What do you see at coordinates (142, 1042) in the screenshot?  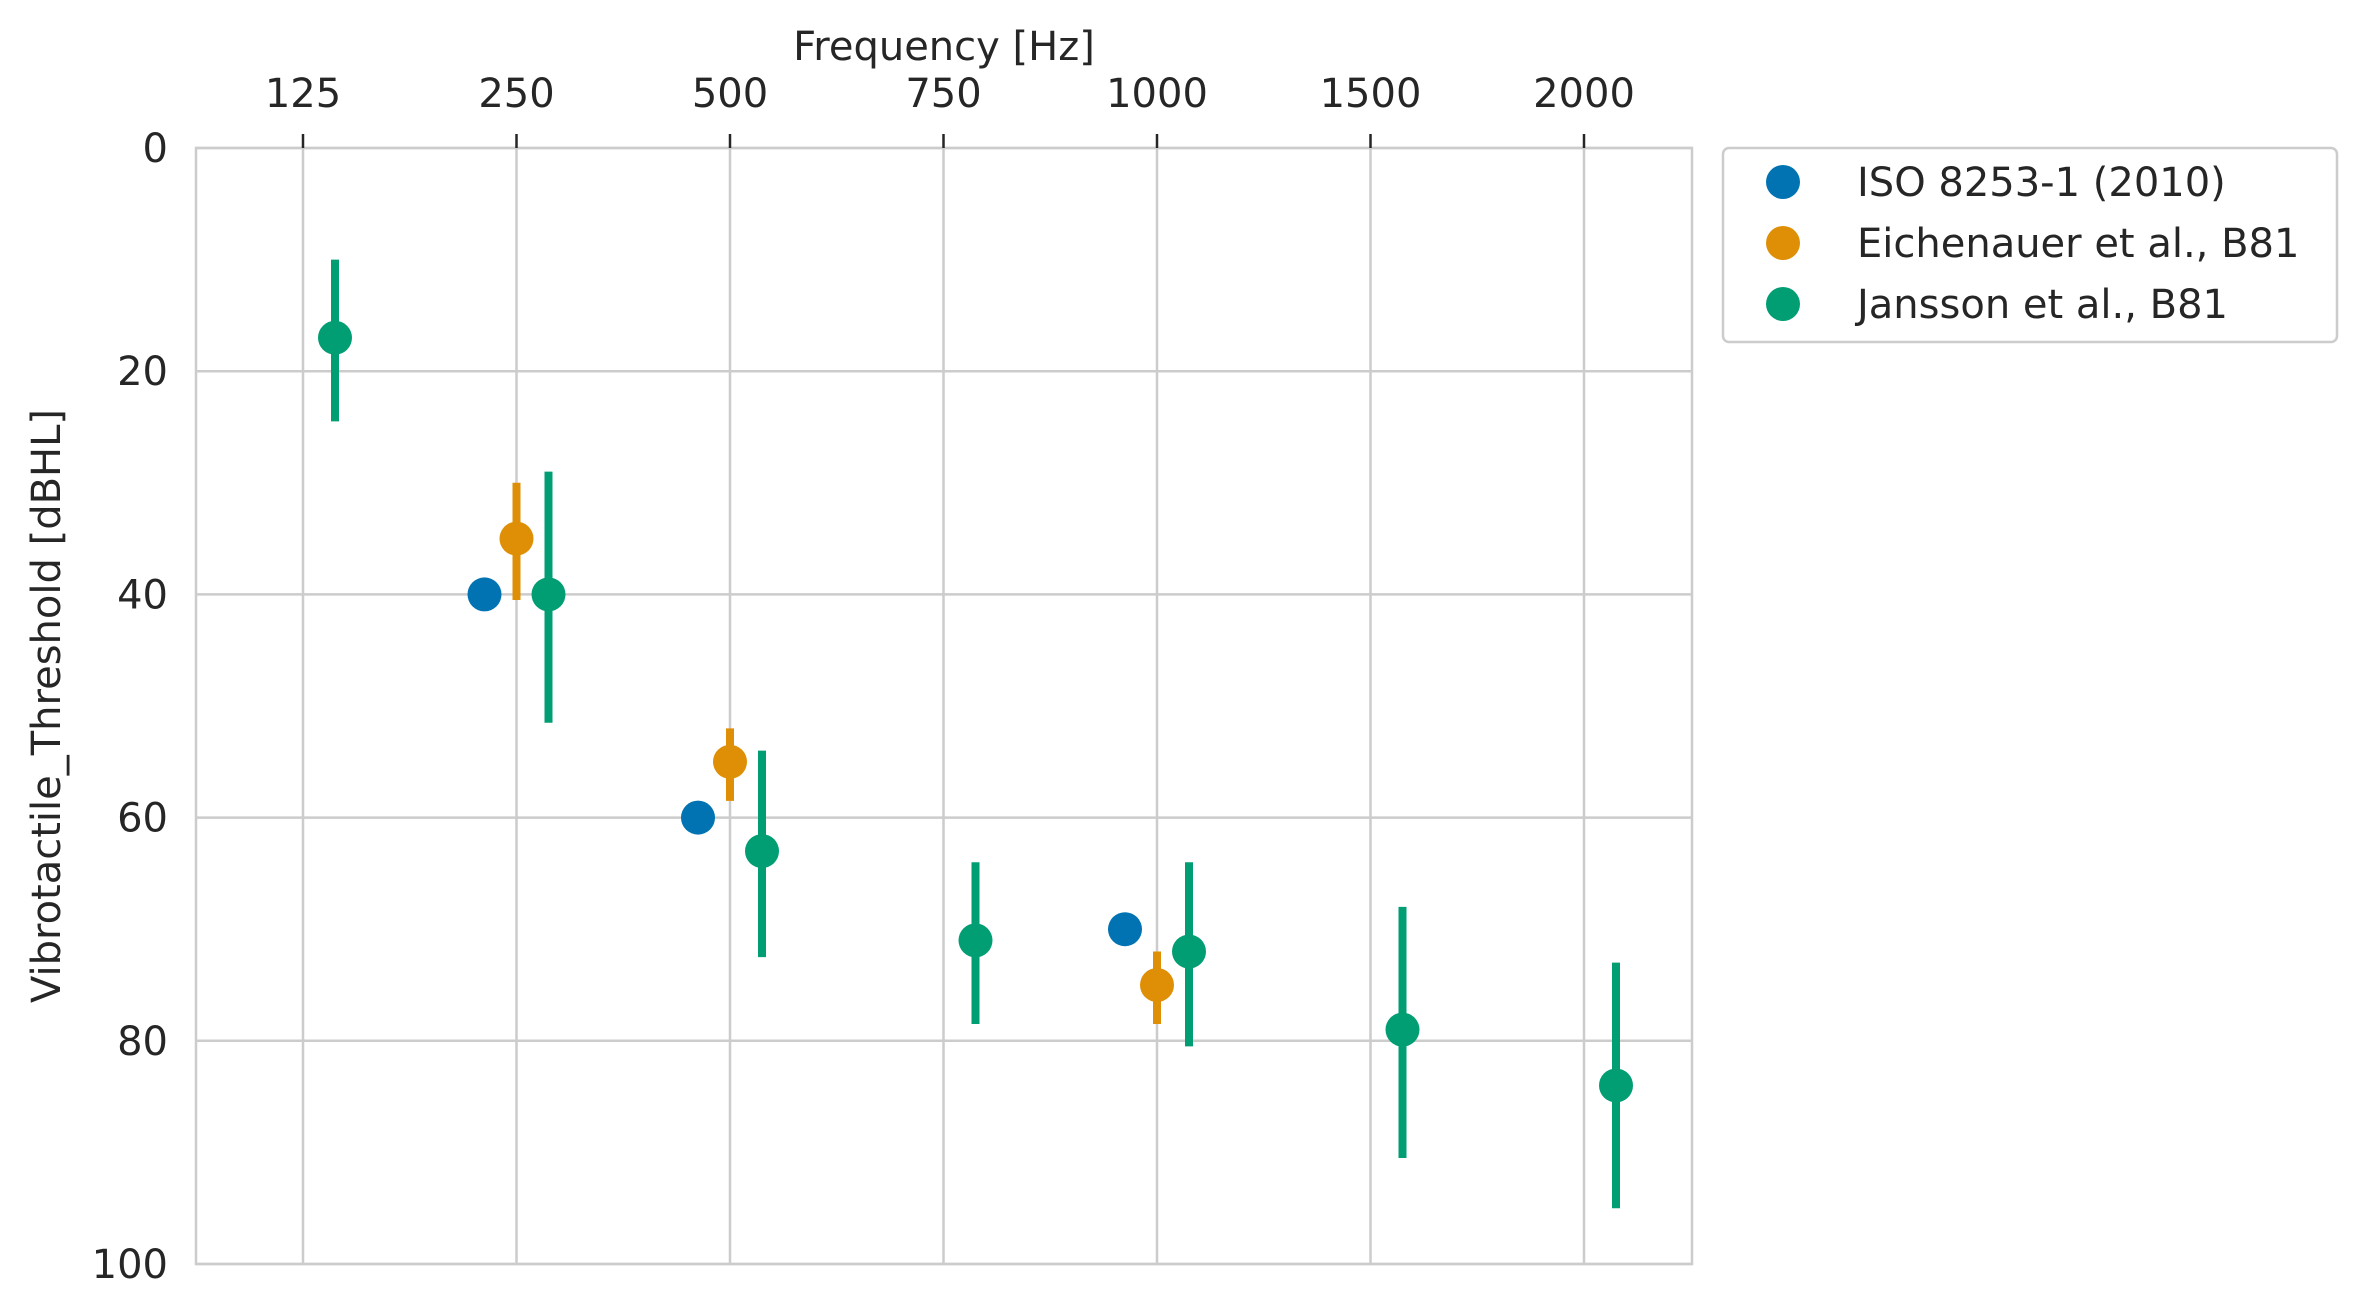 I see `y-tick-label: 80` at bounding box center [142, 1042].